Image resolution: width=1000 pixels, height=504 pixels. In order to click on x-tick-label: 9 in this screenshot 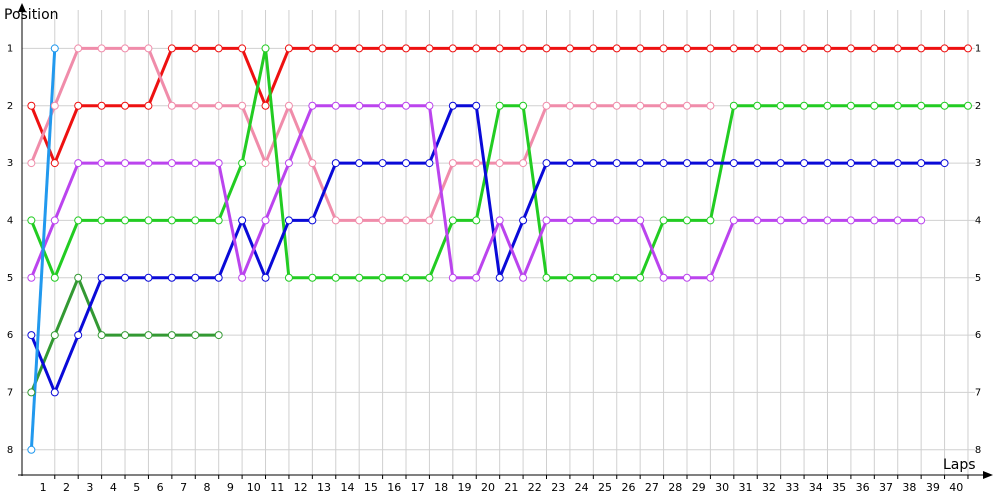, I will do `click(230, 487)`.